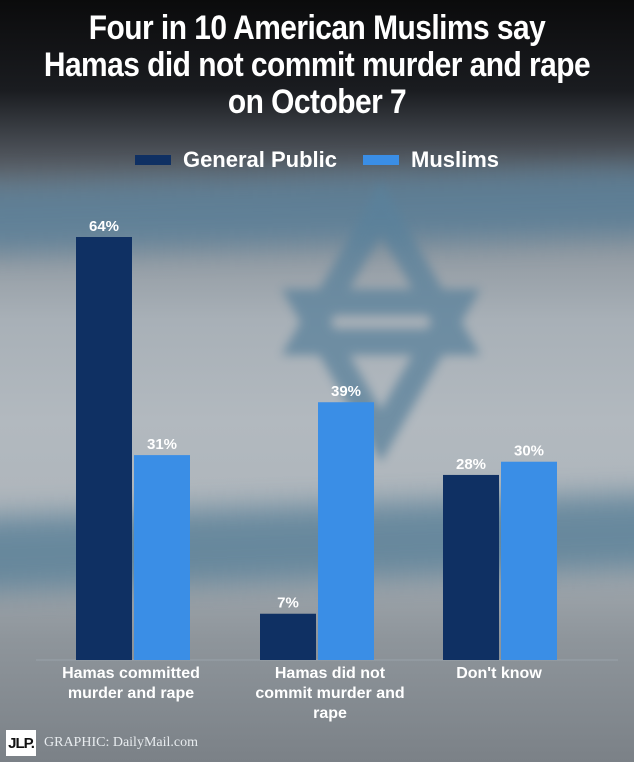 Image resolution: width=634 pixels, height=762 pixels. I want to click on category-label-dont-know: Don't know, so click(499, 673).